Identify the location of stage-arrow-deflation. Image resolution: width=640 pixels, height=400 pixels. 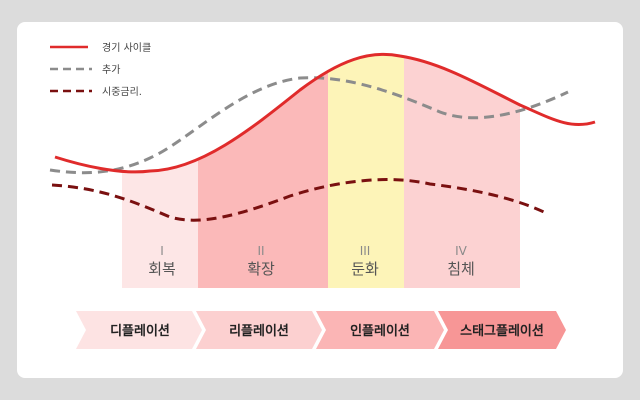
(139, 330).